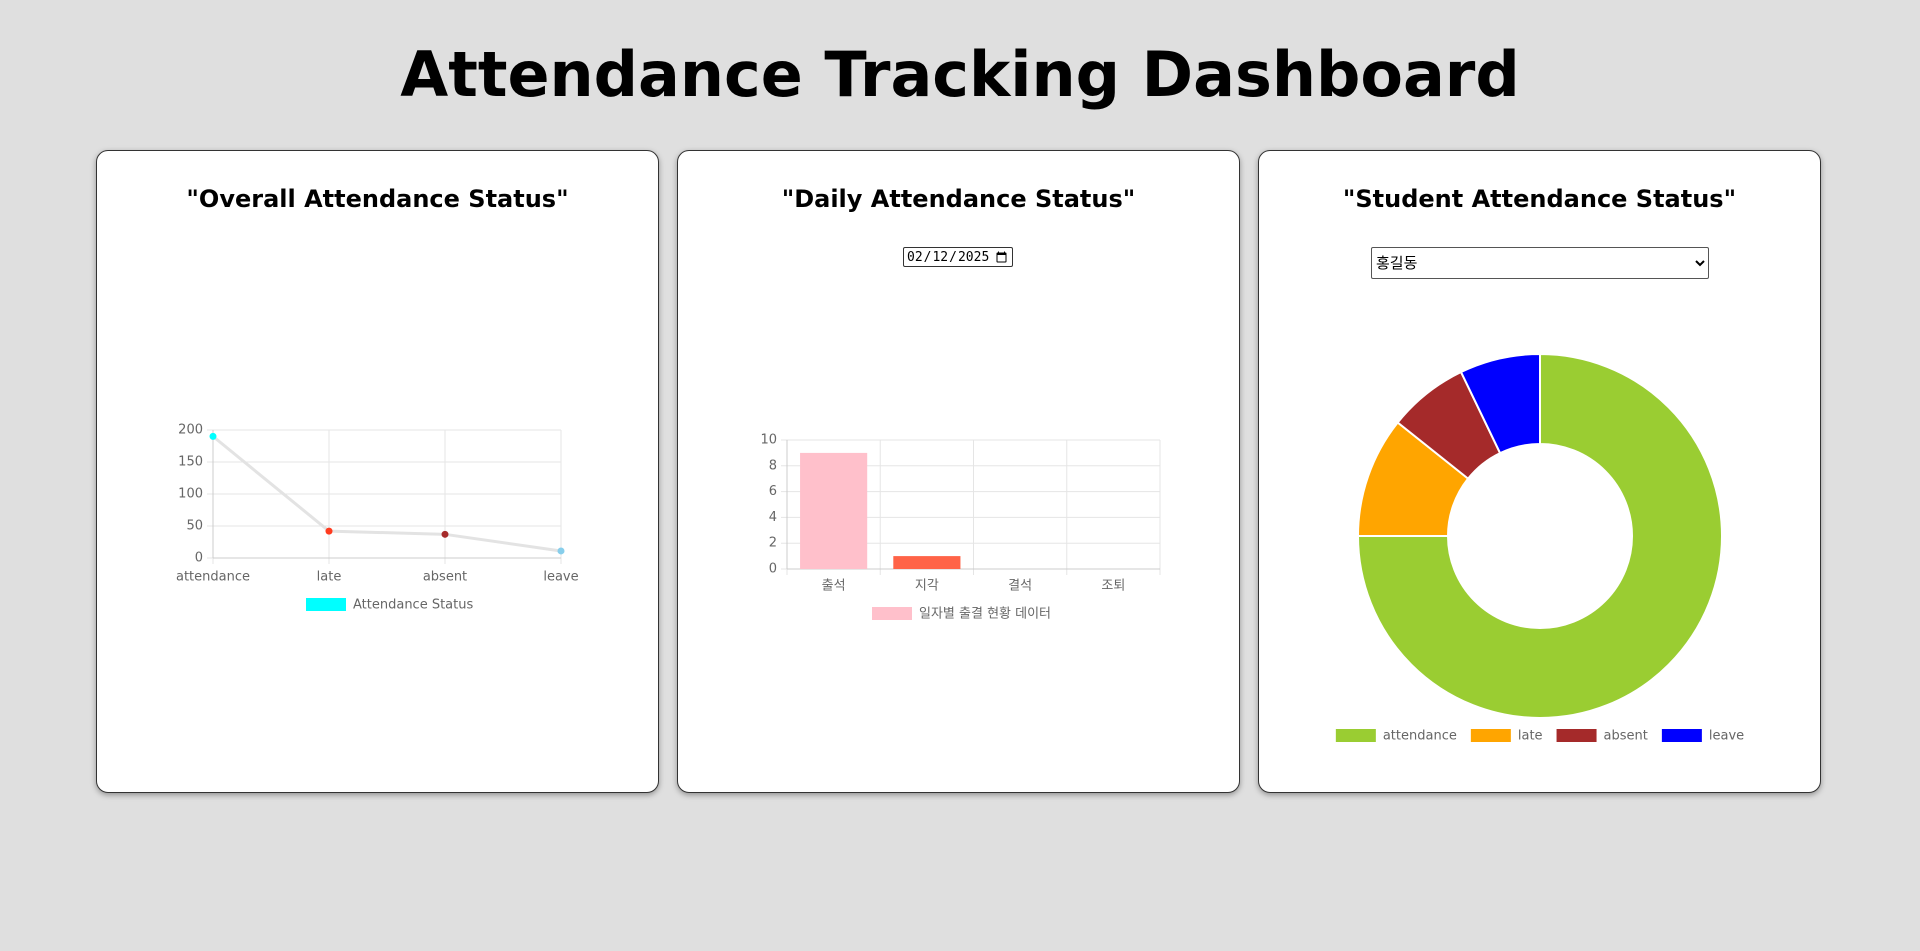  Describe the element at coordinates (377, 199) in the screenshot. I see `chart-title: "Overall Attendance Status"` at that location.